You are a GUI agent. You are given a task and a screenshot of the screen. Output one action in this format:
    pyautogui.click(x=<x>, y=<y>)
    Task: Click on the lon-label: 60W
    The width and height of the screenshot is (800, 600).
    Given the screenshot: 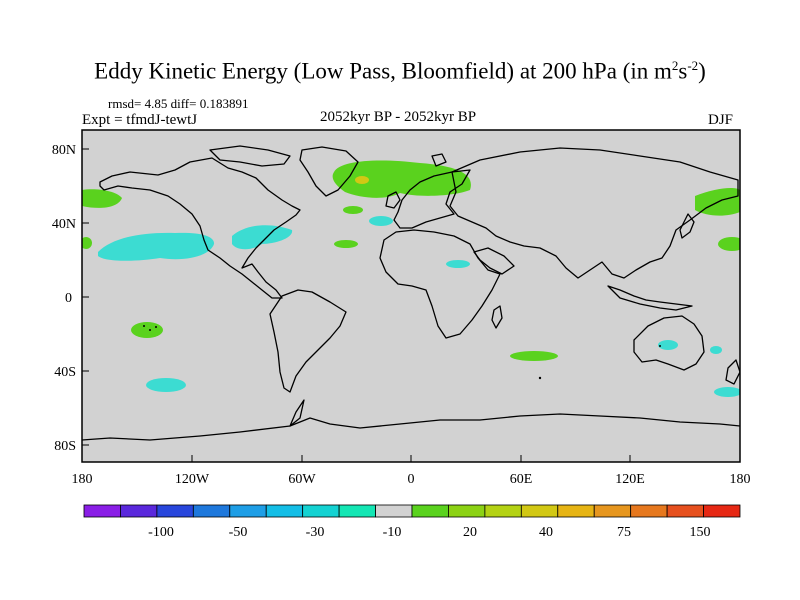 What is the action you would take?
    pyautogui.click(x=302, y=479)
    